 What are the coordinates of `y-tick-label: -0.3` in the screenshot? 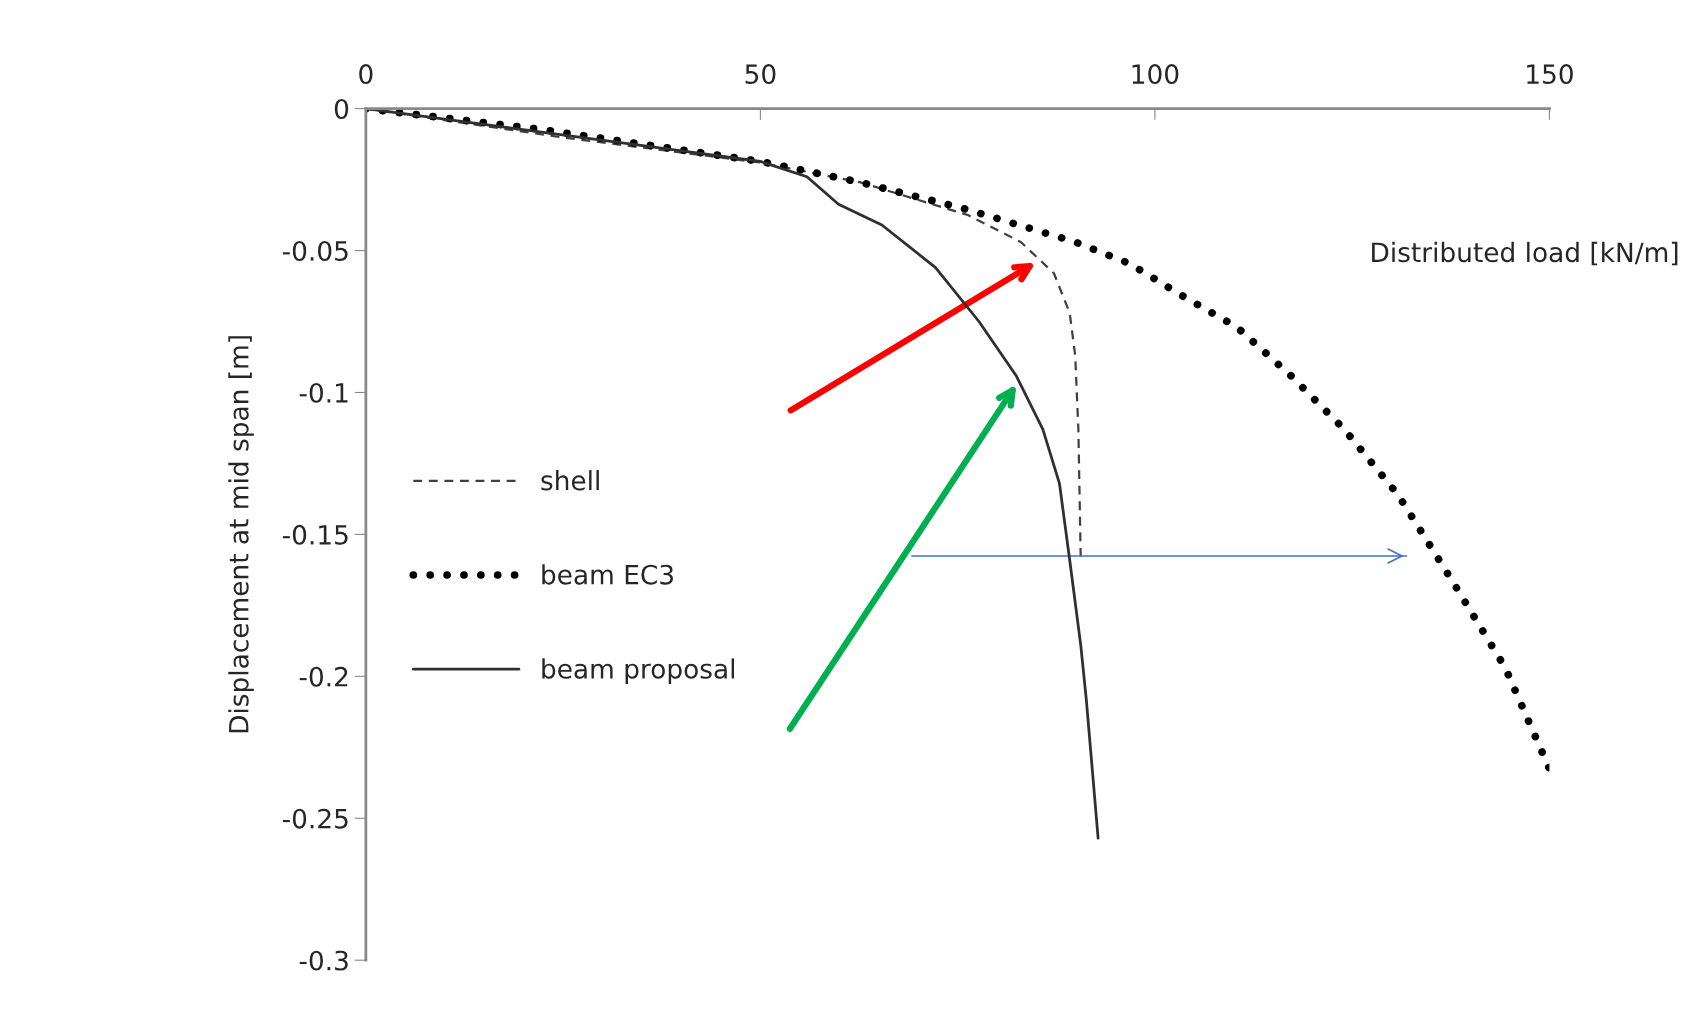 It's located at (323, 960).